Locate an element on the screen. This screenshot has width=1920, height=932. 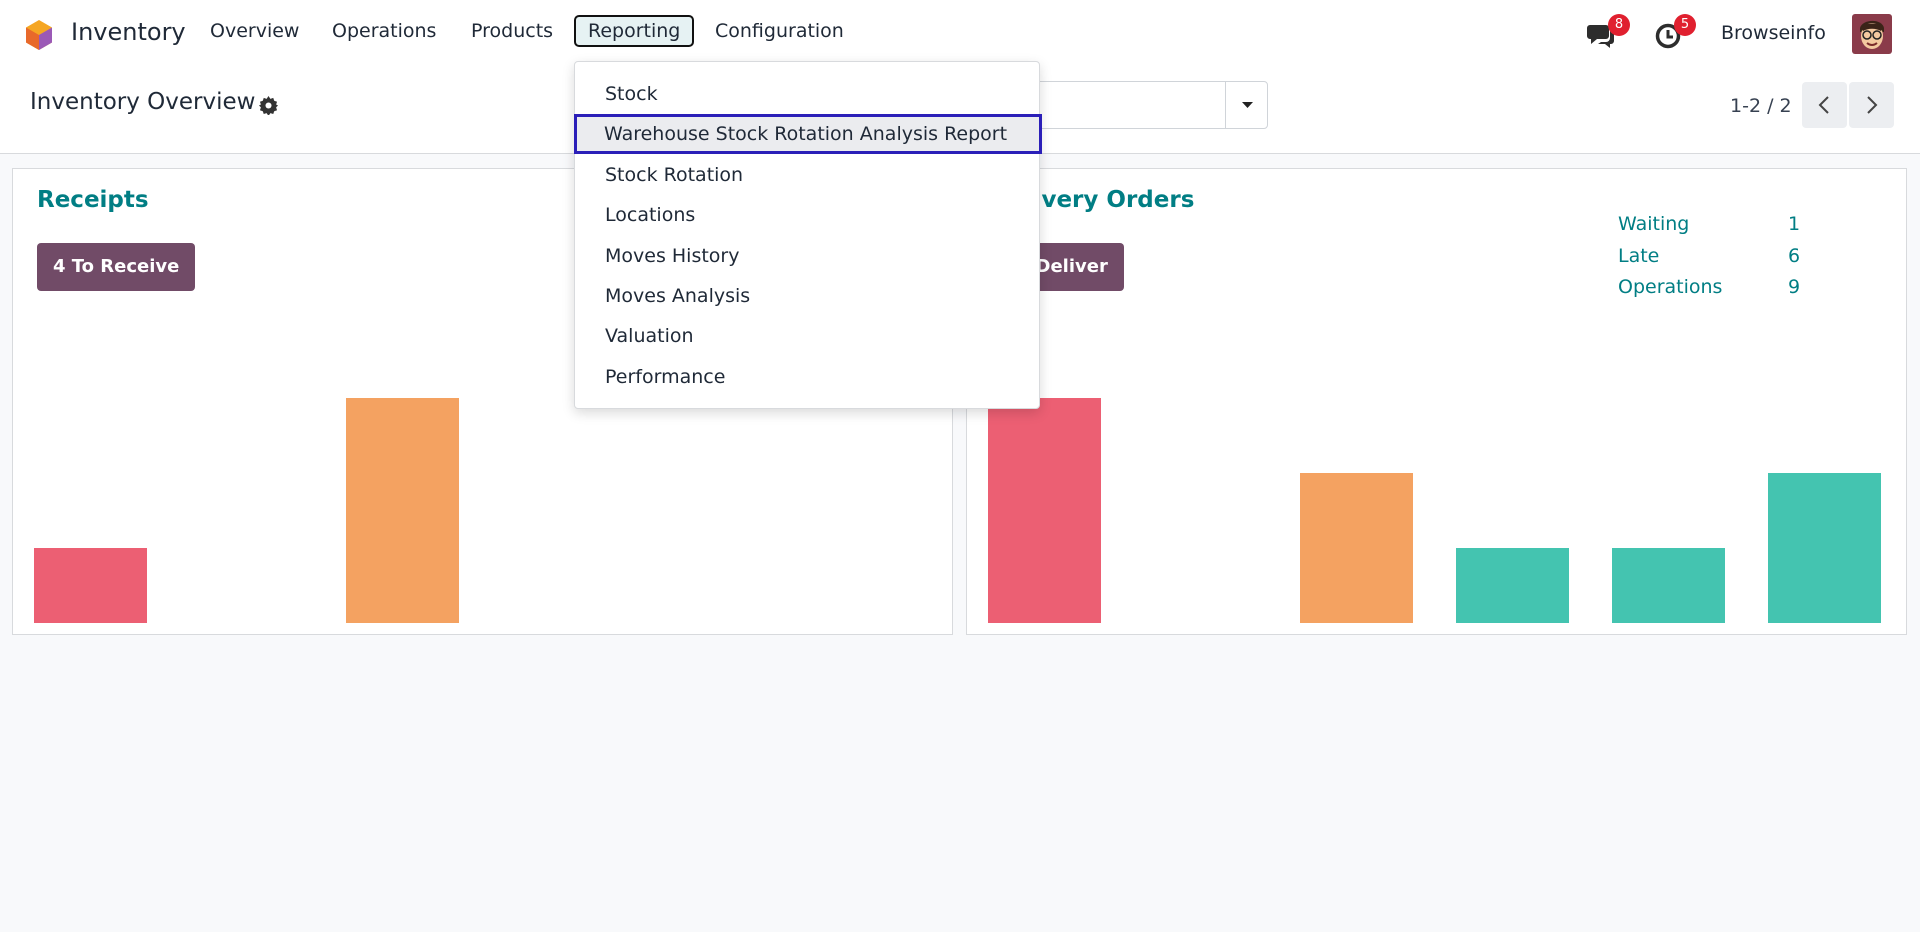
card-button: 4 To Receive is located at coordinates (116, 267).